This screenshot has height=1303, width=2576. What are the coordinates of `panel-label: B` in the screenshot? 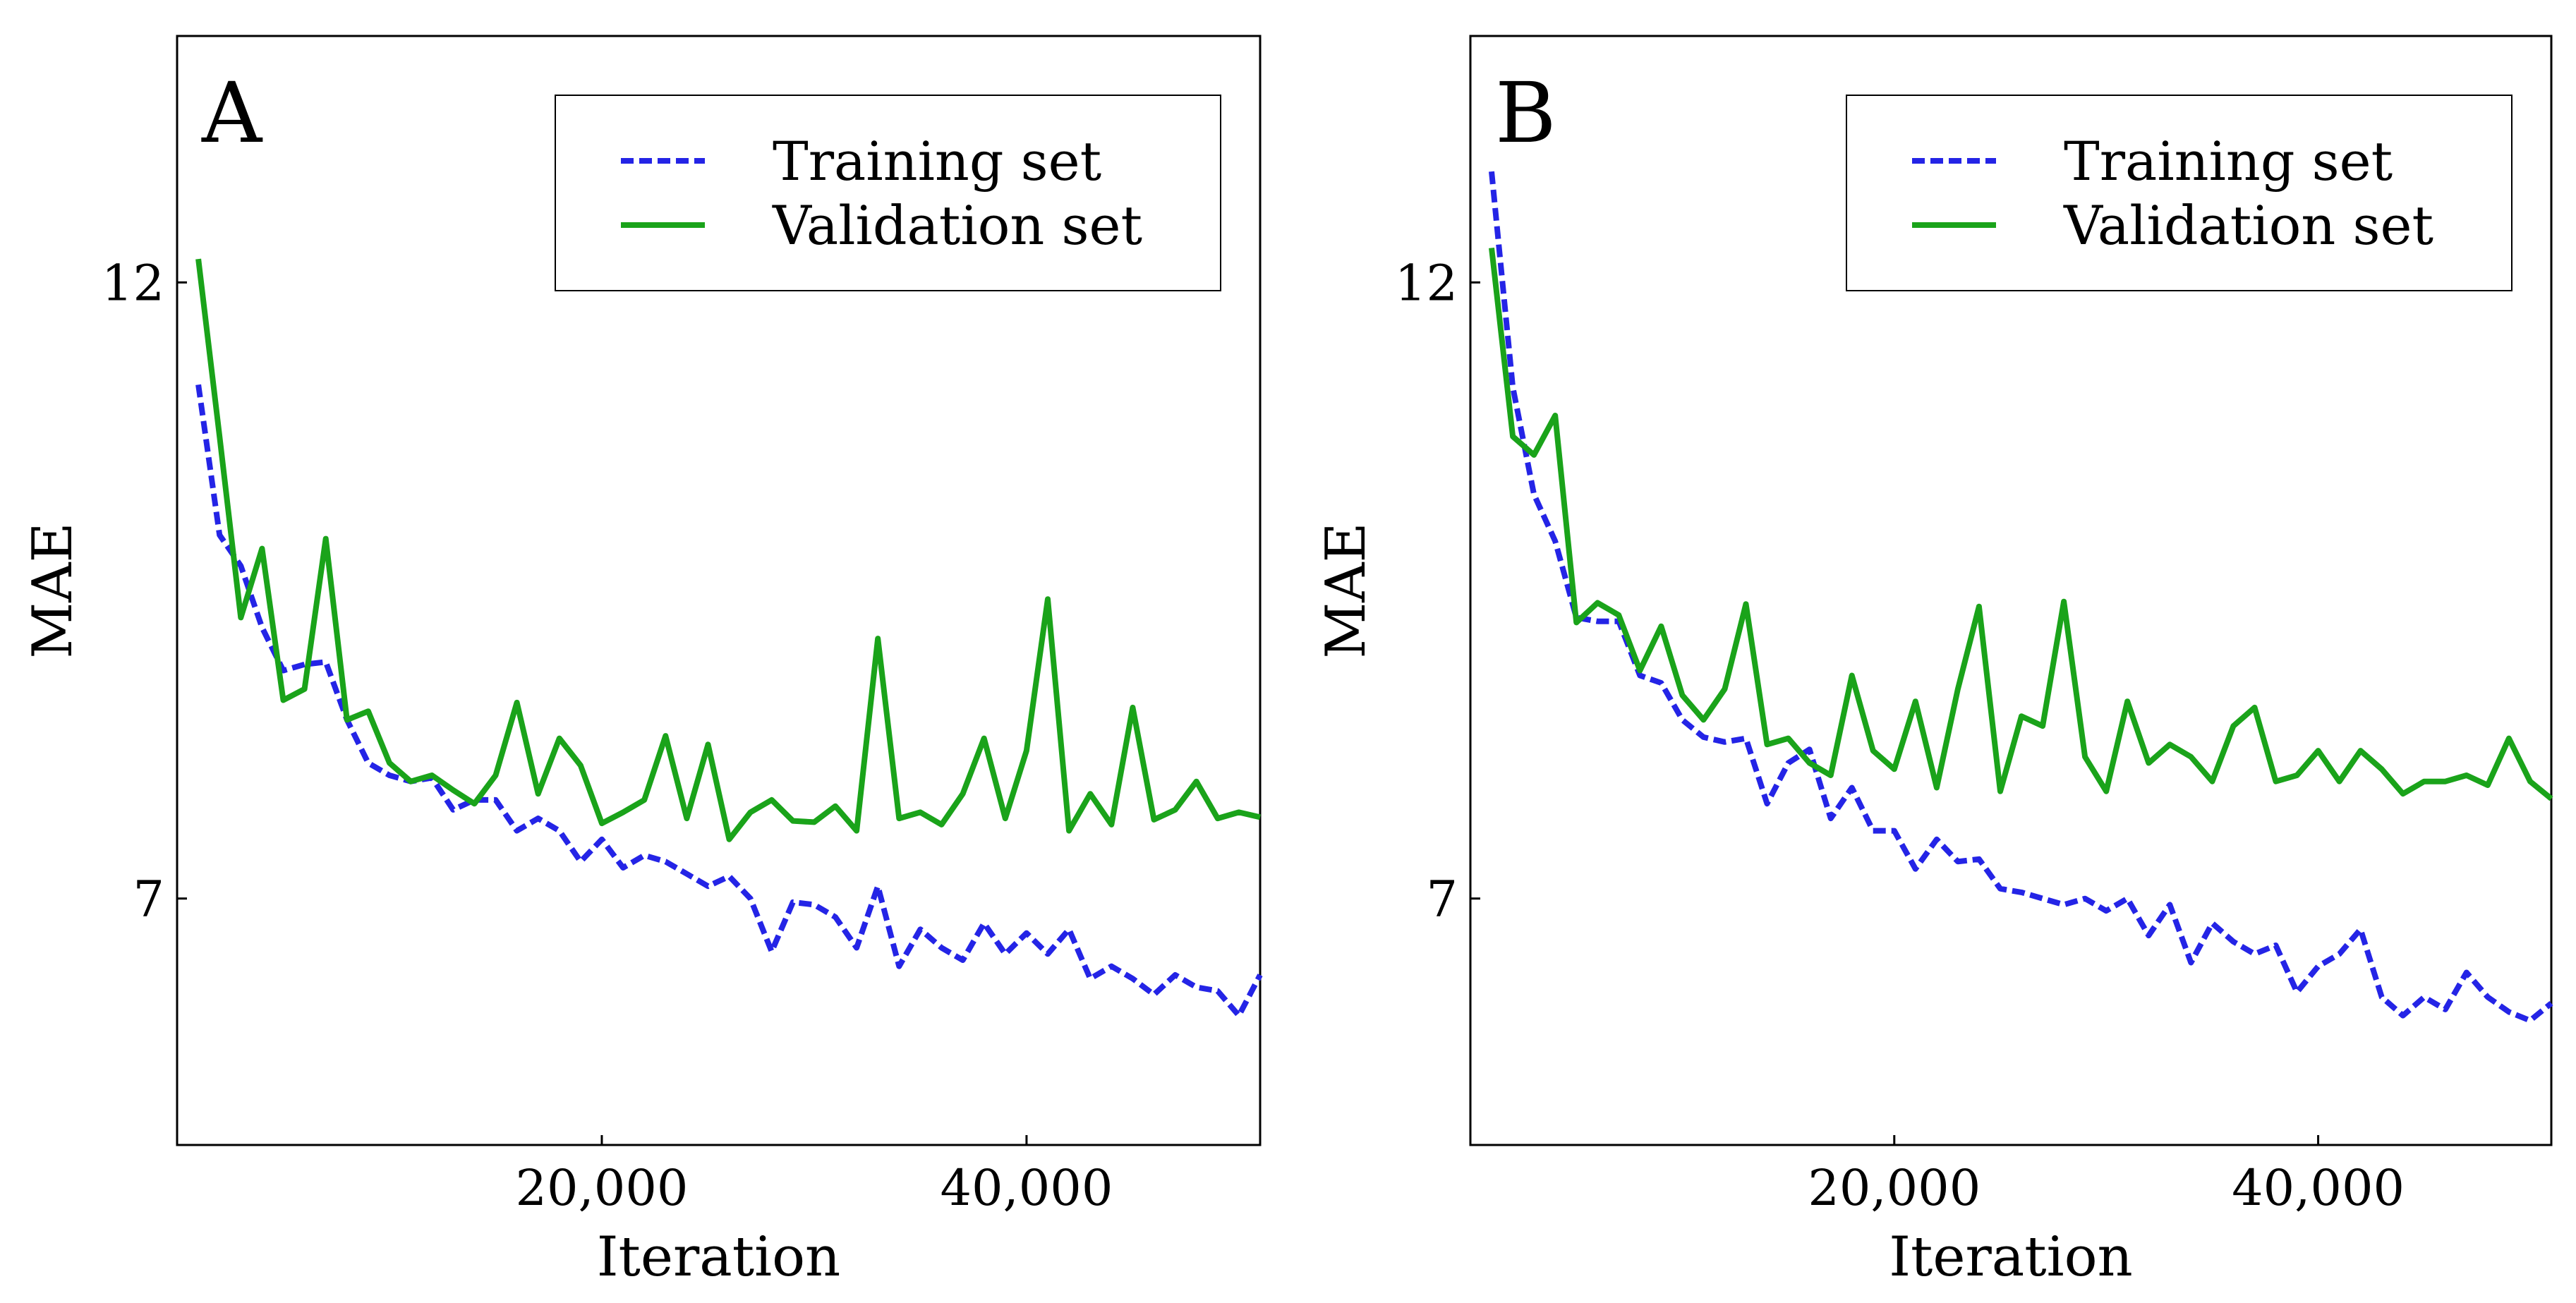 It's located at (1526, 113).